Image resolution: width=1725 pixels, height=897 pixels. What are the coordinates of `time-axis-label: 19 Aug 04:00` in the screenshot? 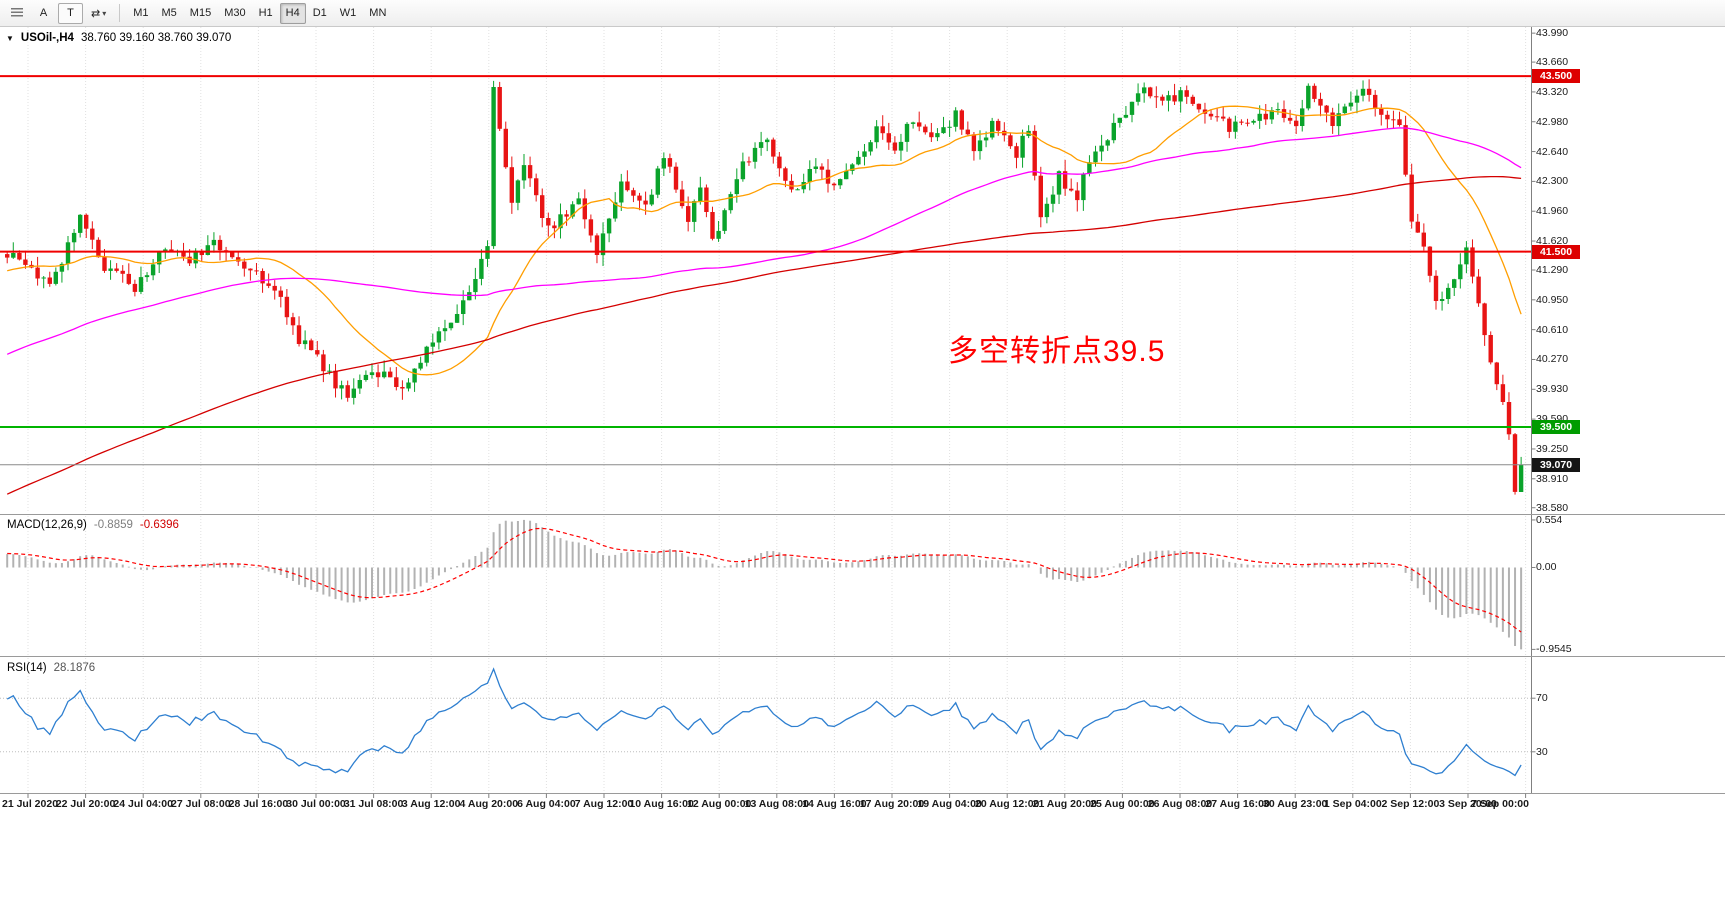 It's located at (949, 804).